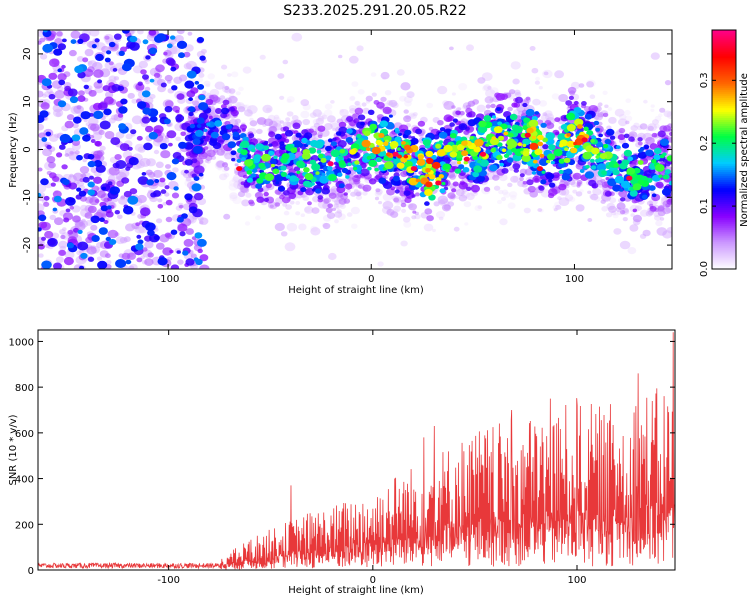 The image size is (750, 600). What do you see at coordinates (27, 101) in the screenshot?
I see `y-tick-label: 10` at bounding box center [27, 101].